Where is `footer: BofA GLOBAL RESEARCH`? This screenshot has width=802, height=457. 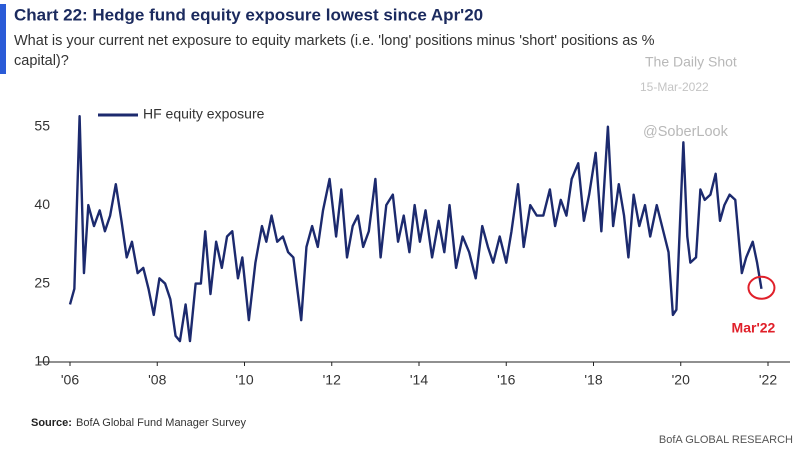
footer: BofA GLOBAL RESEARCH is located at coordinates (726, 440).